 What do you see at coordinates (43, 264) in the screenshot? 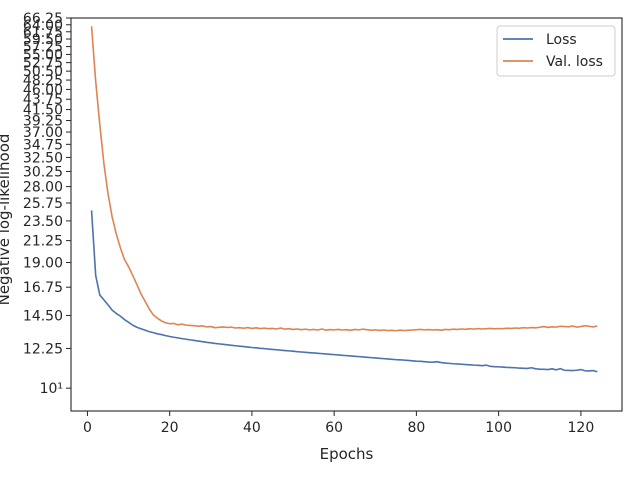
I see `y-tick-label: 19.00` at bounding box center [43, 264].